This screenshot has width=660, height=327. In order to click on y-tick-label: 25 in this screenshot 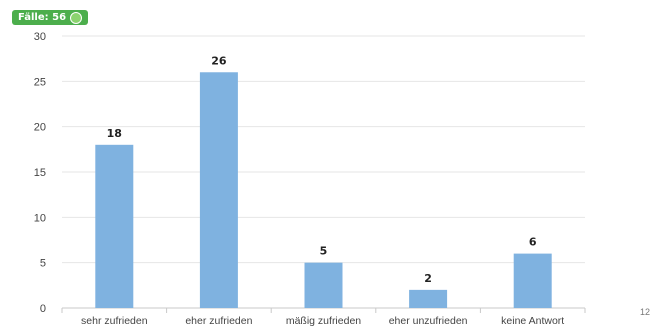, I will do `click(40, 82)`.